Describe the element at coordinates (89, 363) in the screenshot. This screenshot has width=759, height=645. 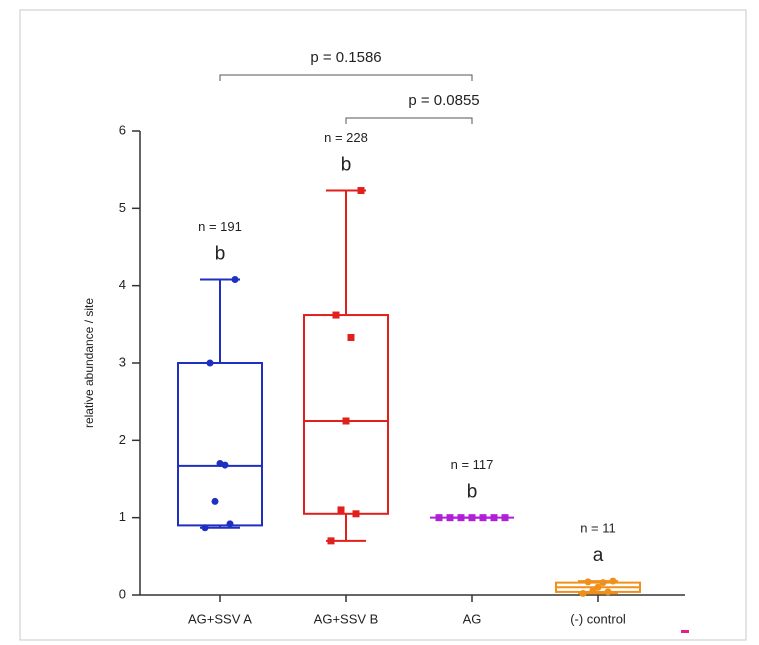
I see `y-axis-label: relative abundance / site` at that location.